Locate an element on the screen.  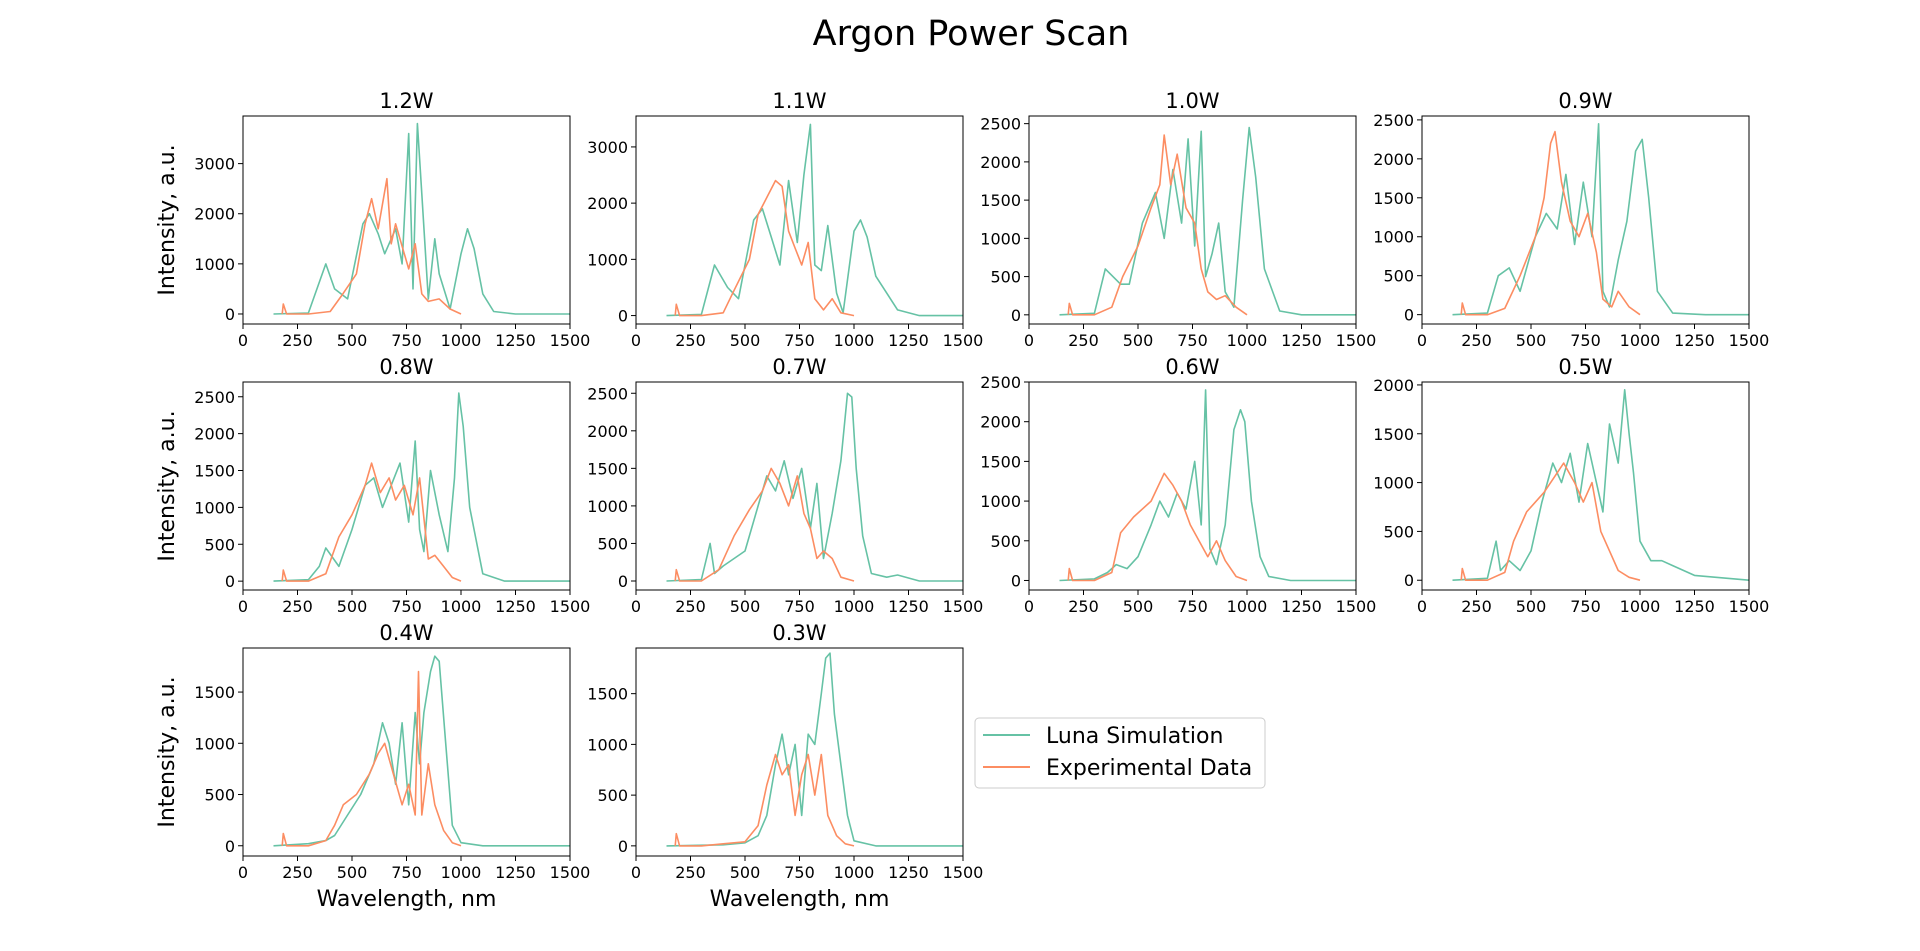
subplot-title: 0.8W is located at coordinates (406, 367).